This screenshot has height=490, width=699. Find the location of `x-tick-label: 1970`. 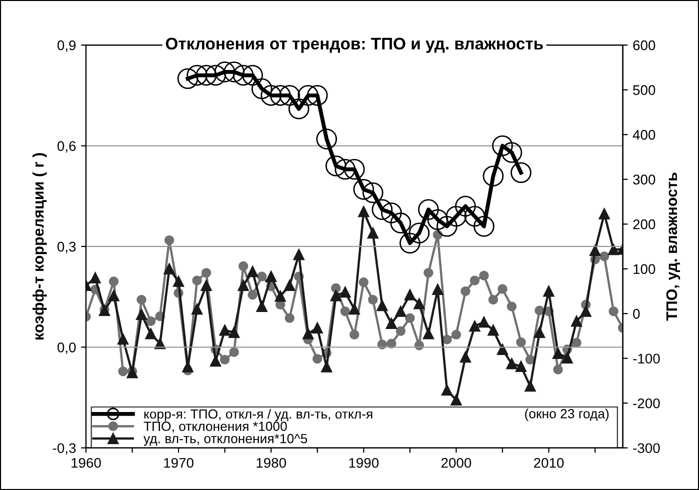

x-tick-label: 1970 is located at coordinates (179, 463).